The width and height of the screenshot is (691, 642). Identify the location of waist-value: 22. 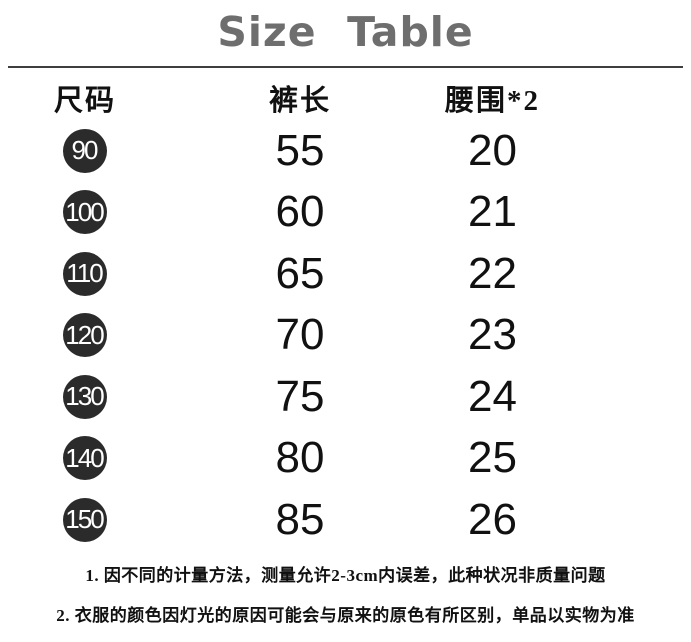
(492, 273).